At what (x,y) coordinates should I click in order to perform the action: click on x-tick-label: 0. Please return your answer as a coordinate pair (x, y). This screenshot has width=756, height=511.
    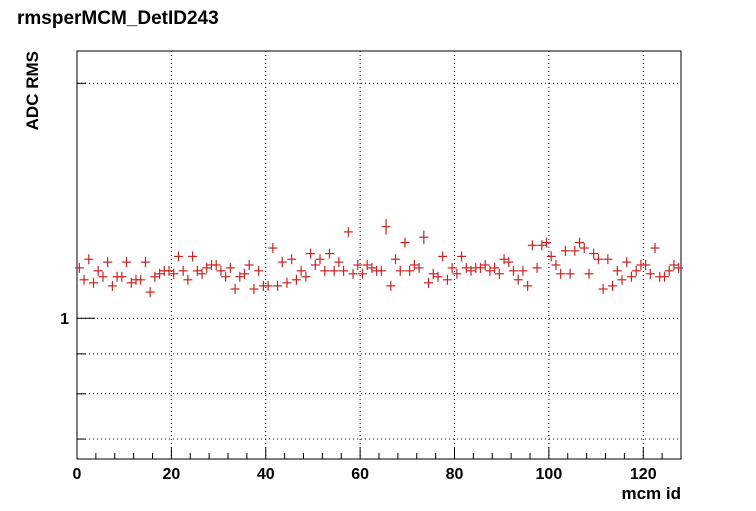
    Looking at the image, I should click on (77, 474).